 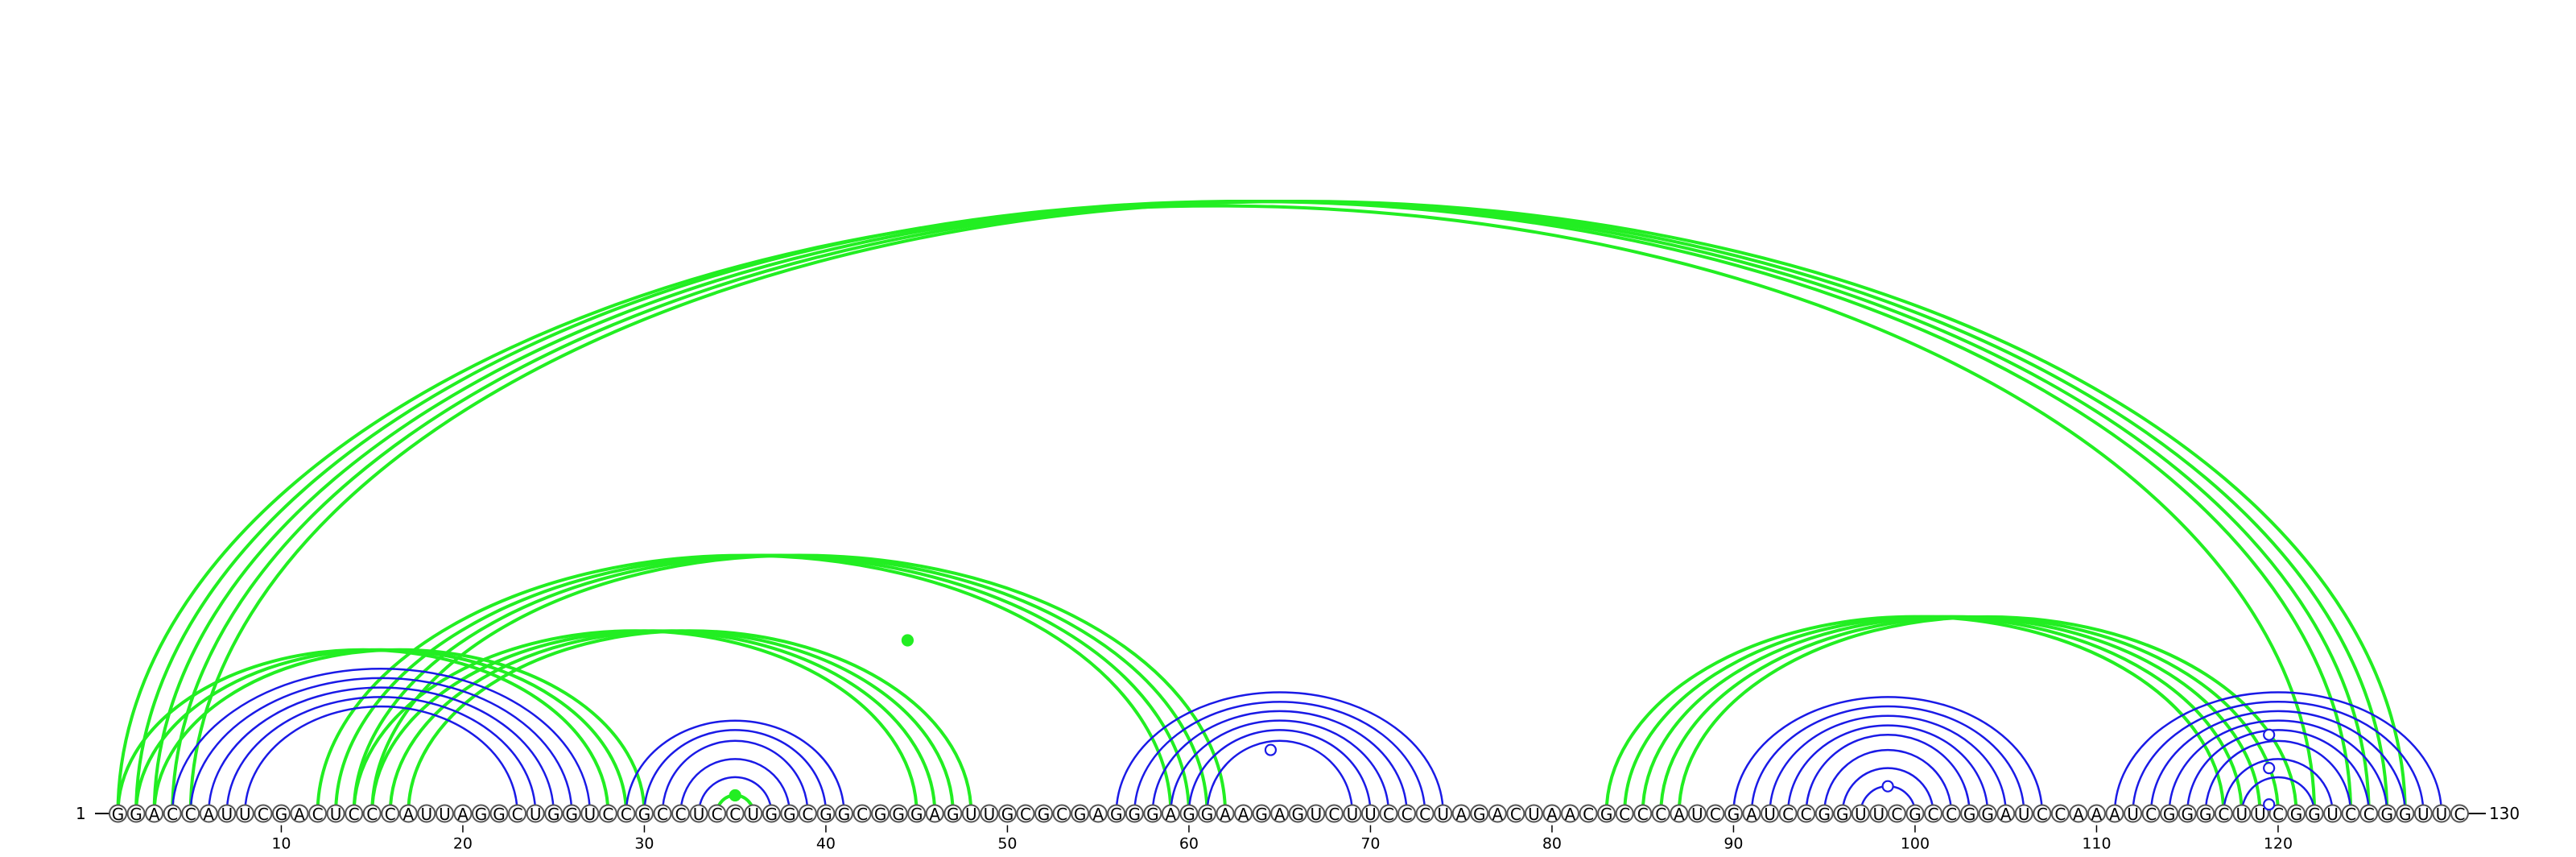 What do you see at coordinates (1007, 814) in the screenshot?
I see `nucleotide-50: G` at bounding box center [1007, 814].